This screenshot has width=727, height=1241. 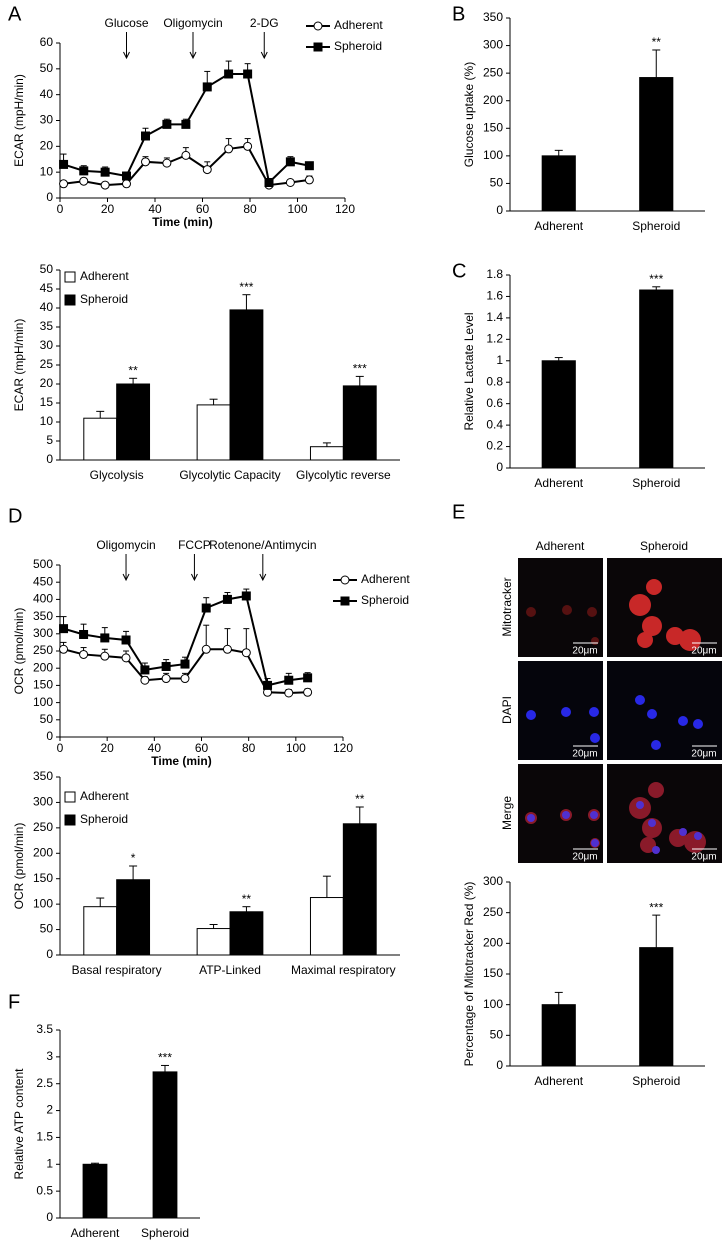 What do you see at coordinates (47, 171) in the screenshot?
I see `y-tick-label: 10` at bounding box center [47, 171].